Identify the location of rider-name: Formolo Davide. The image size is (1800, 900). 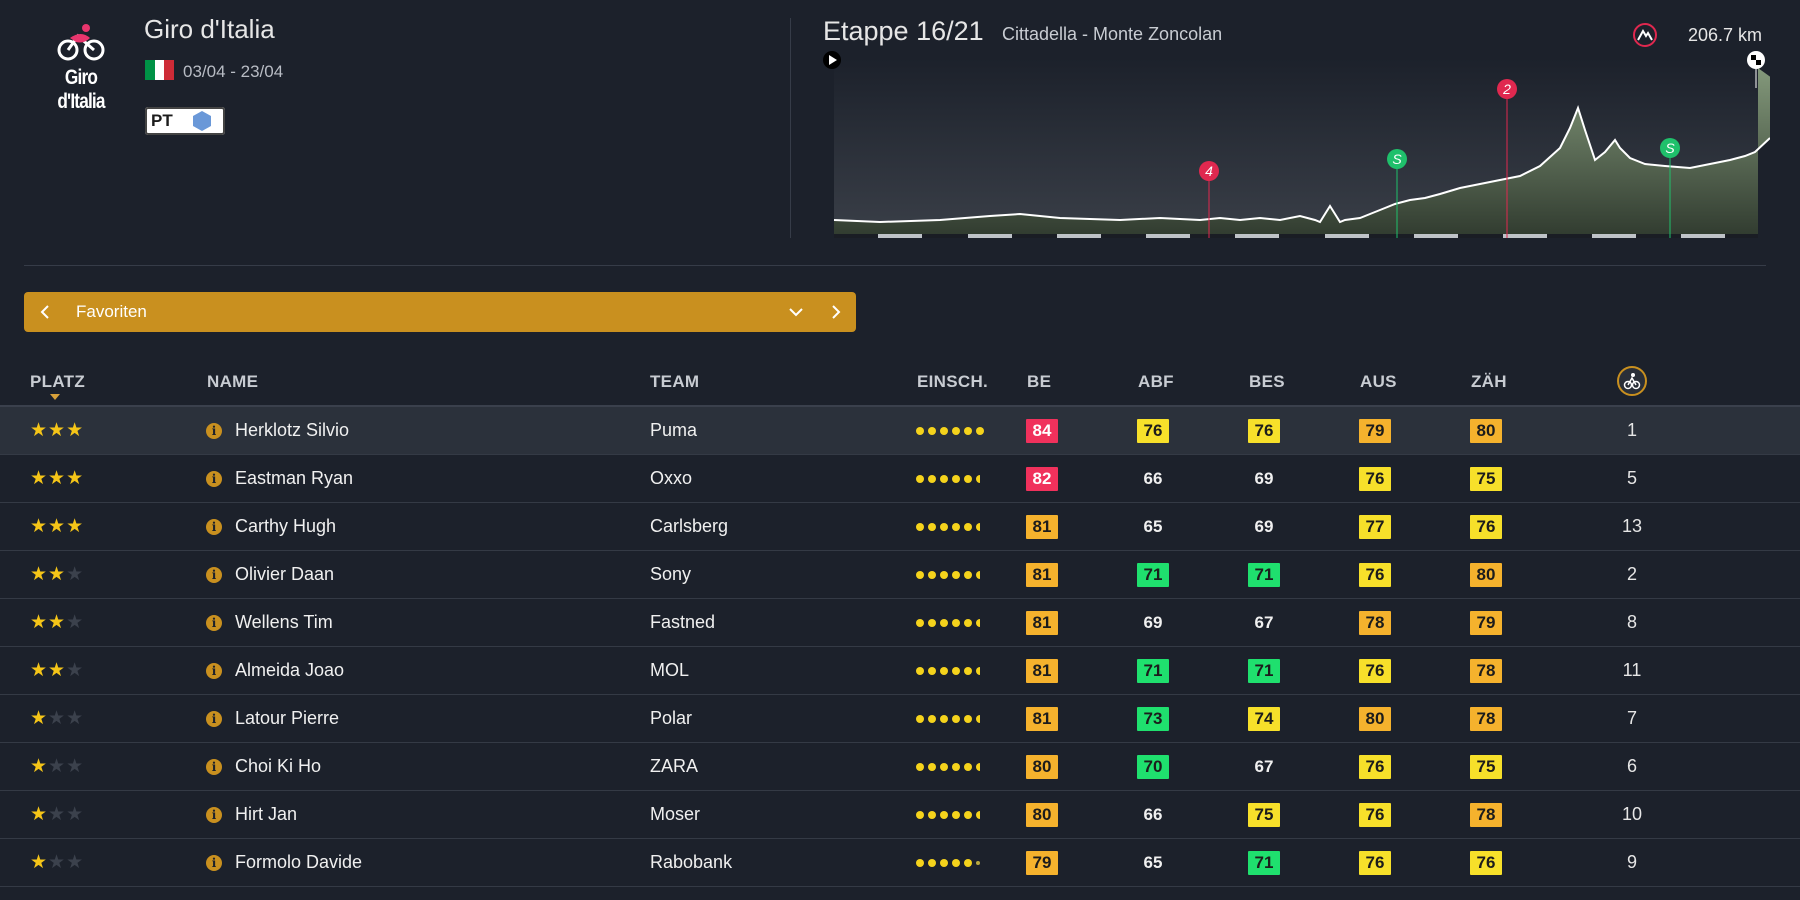
(299, 862).